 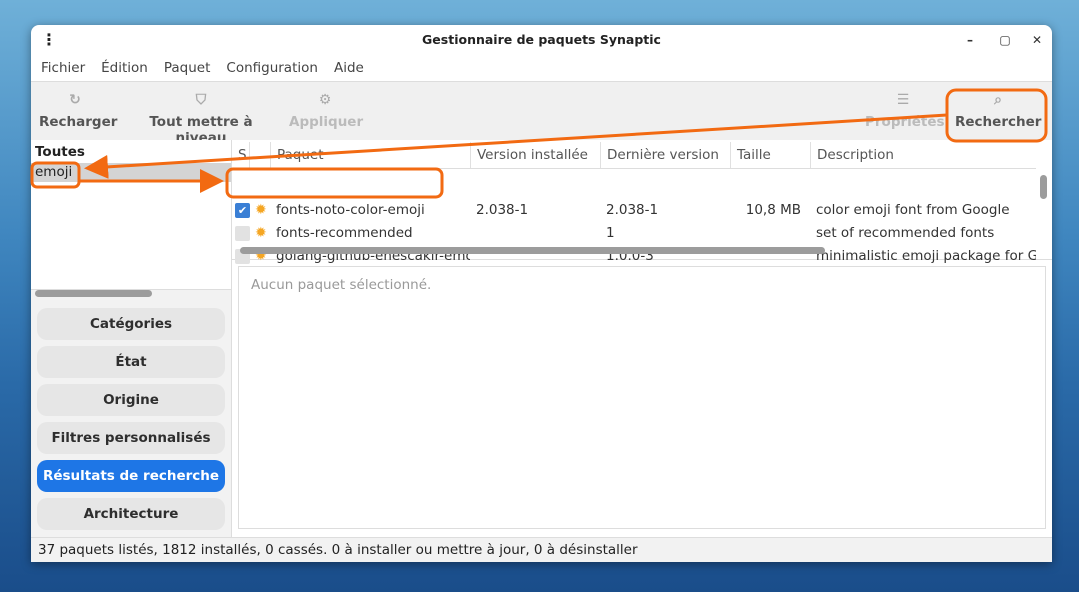 What do you see at coordinates (926, 256) in the screenshot?
I see `package-description: minimalistic emoji package for G` at bounding box center [926, 256].